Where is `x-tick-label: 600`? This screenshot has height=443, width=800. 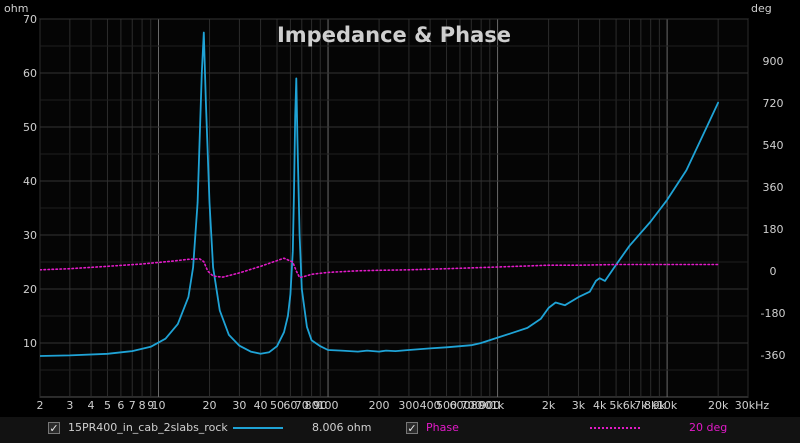 x-tick-label: 600 is located at coordinates (459, 405).